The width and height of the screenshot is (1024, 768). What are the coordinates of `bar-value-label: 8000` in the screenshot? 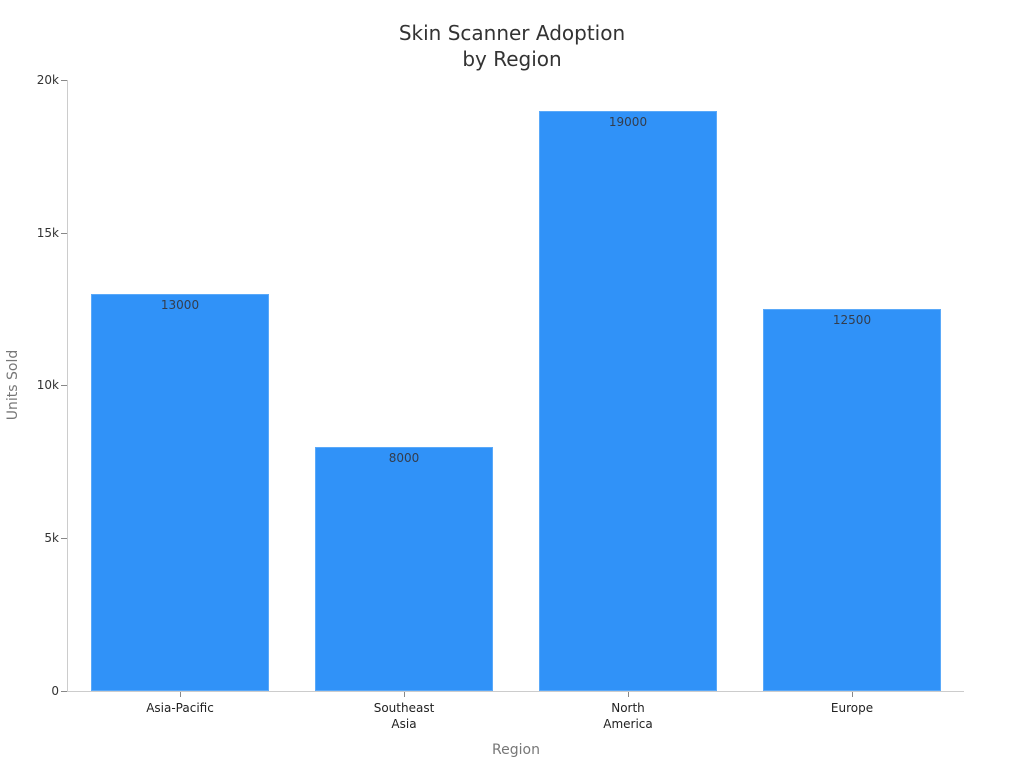 It's located at (404, 458).